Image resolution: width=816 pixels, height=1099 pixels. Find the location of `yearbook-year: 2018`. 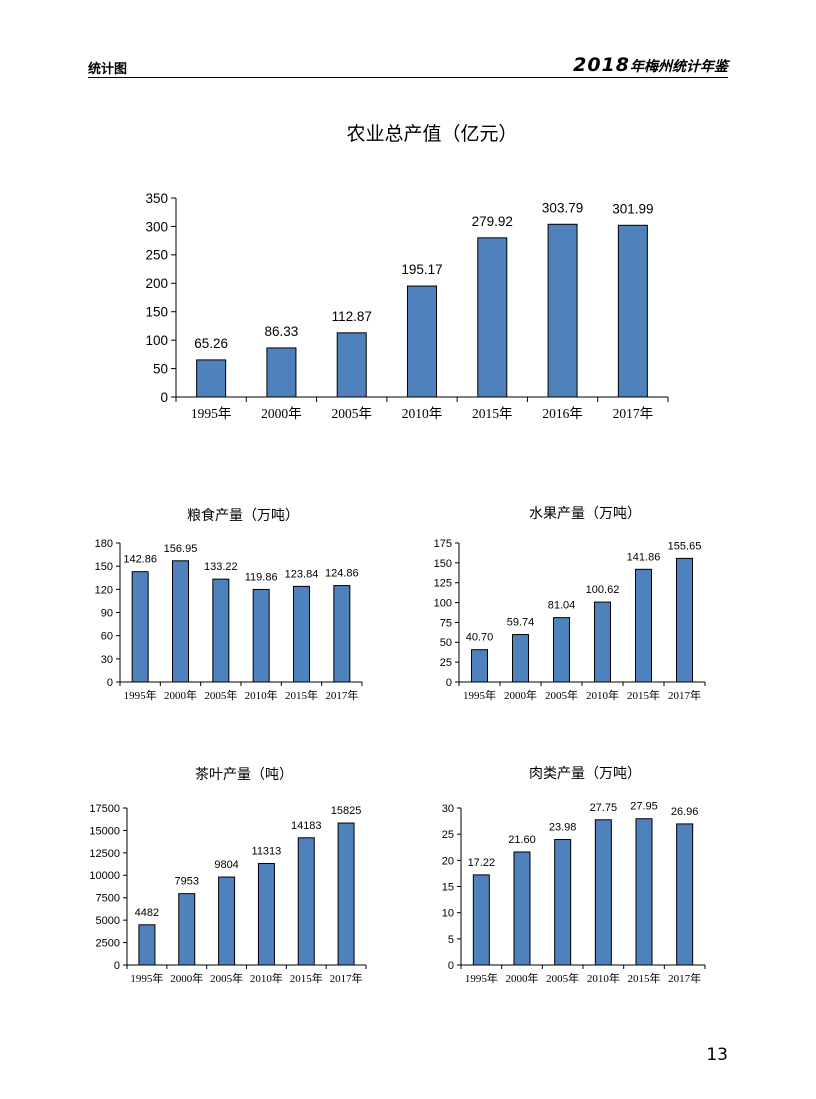

yearbook-year: 2018 is located at coordinates (601, 65).